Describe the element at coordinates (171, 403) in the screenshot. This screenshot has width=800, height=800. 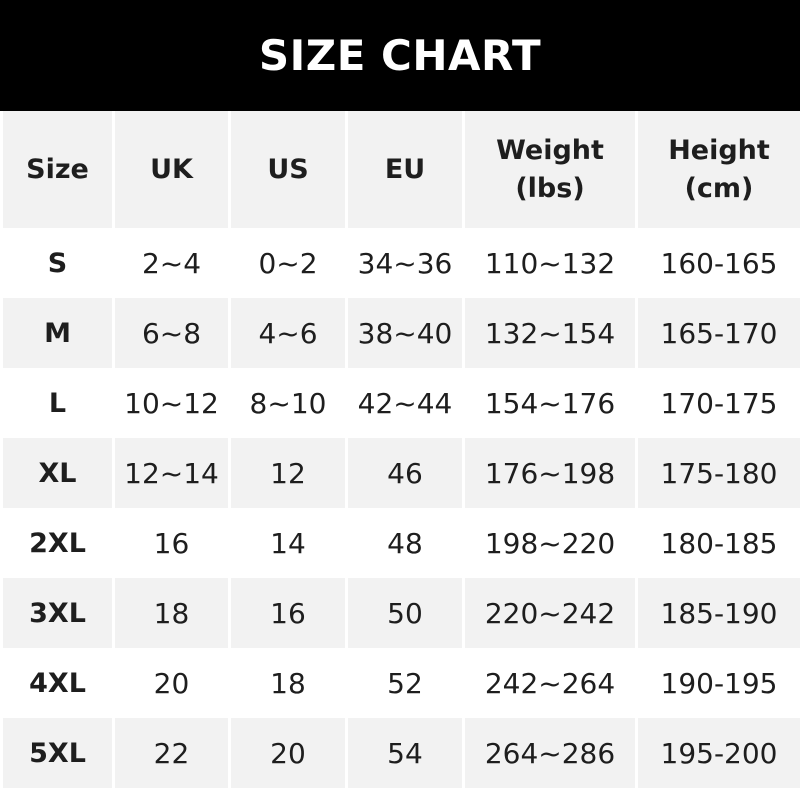
I see `table-cell: 10~12` at that location.